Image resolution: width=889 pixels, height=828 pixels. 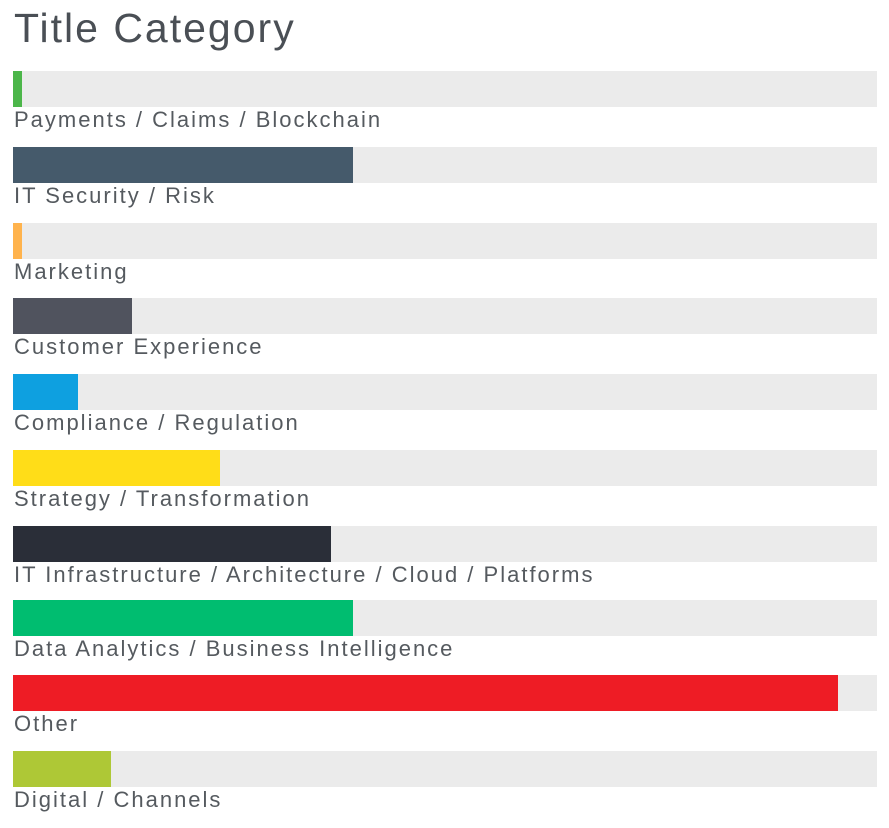 I want to click on bar-row: Digital / Channels, so click(x=445, y=781).